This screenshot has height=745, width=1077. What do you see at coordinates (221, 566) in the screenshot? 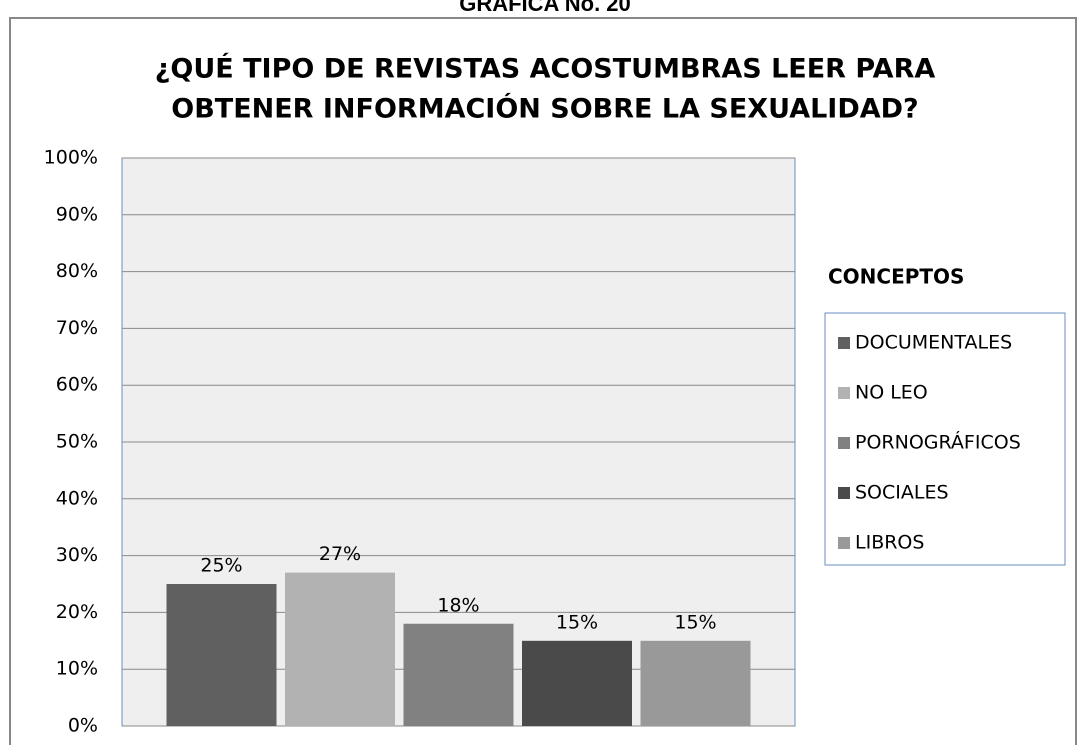
I see `data-label: 25%` at bounding box center [221, 566].